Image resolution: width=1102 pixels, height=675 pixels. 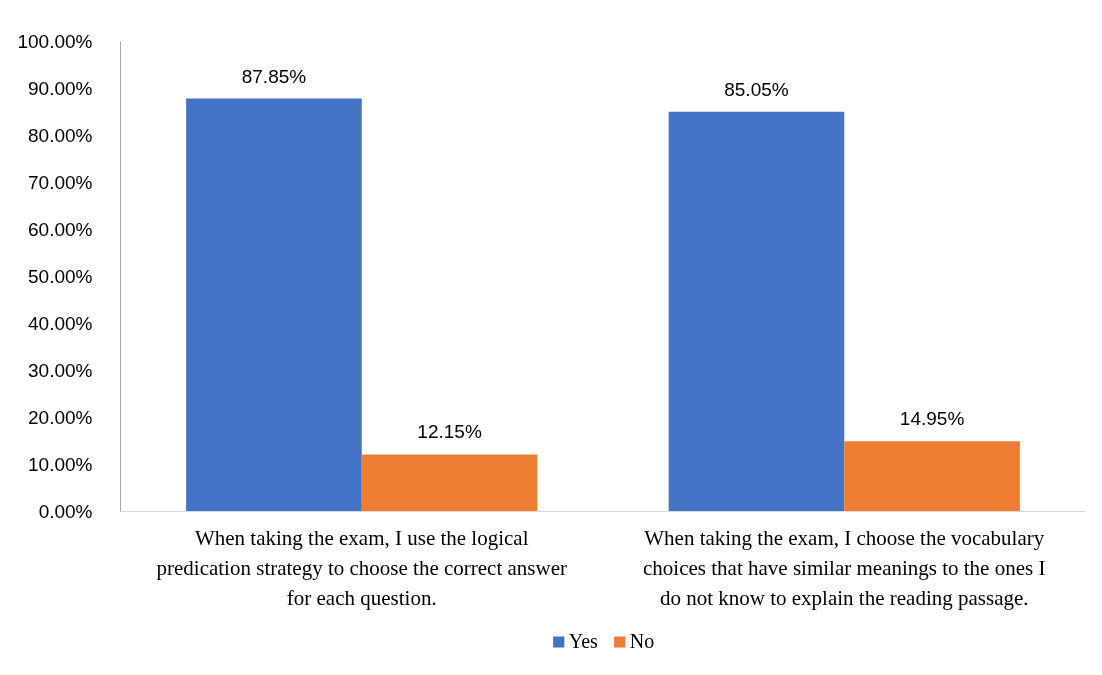 I want to click on data-label: 87.85%, so click(x=274, y=76).